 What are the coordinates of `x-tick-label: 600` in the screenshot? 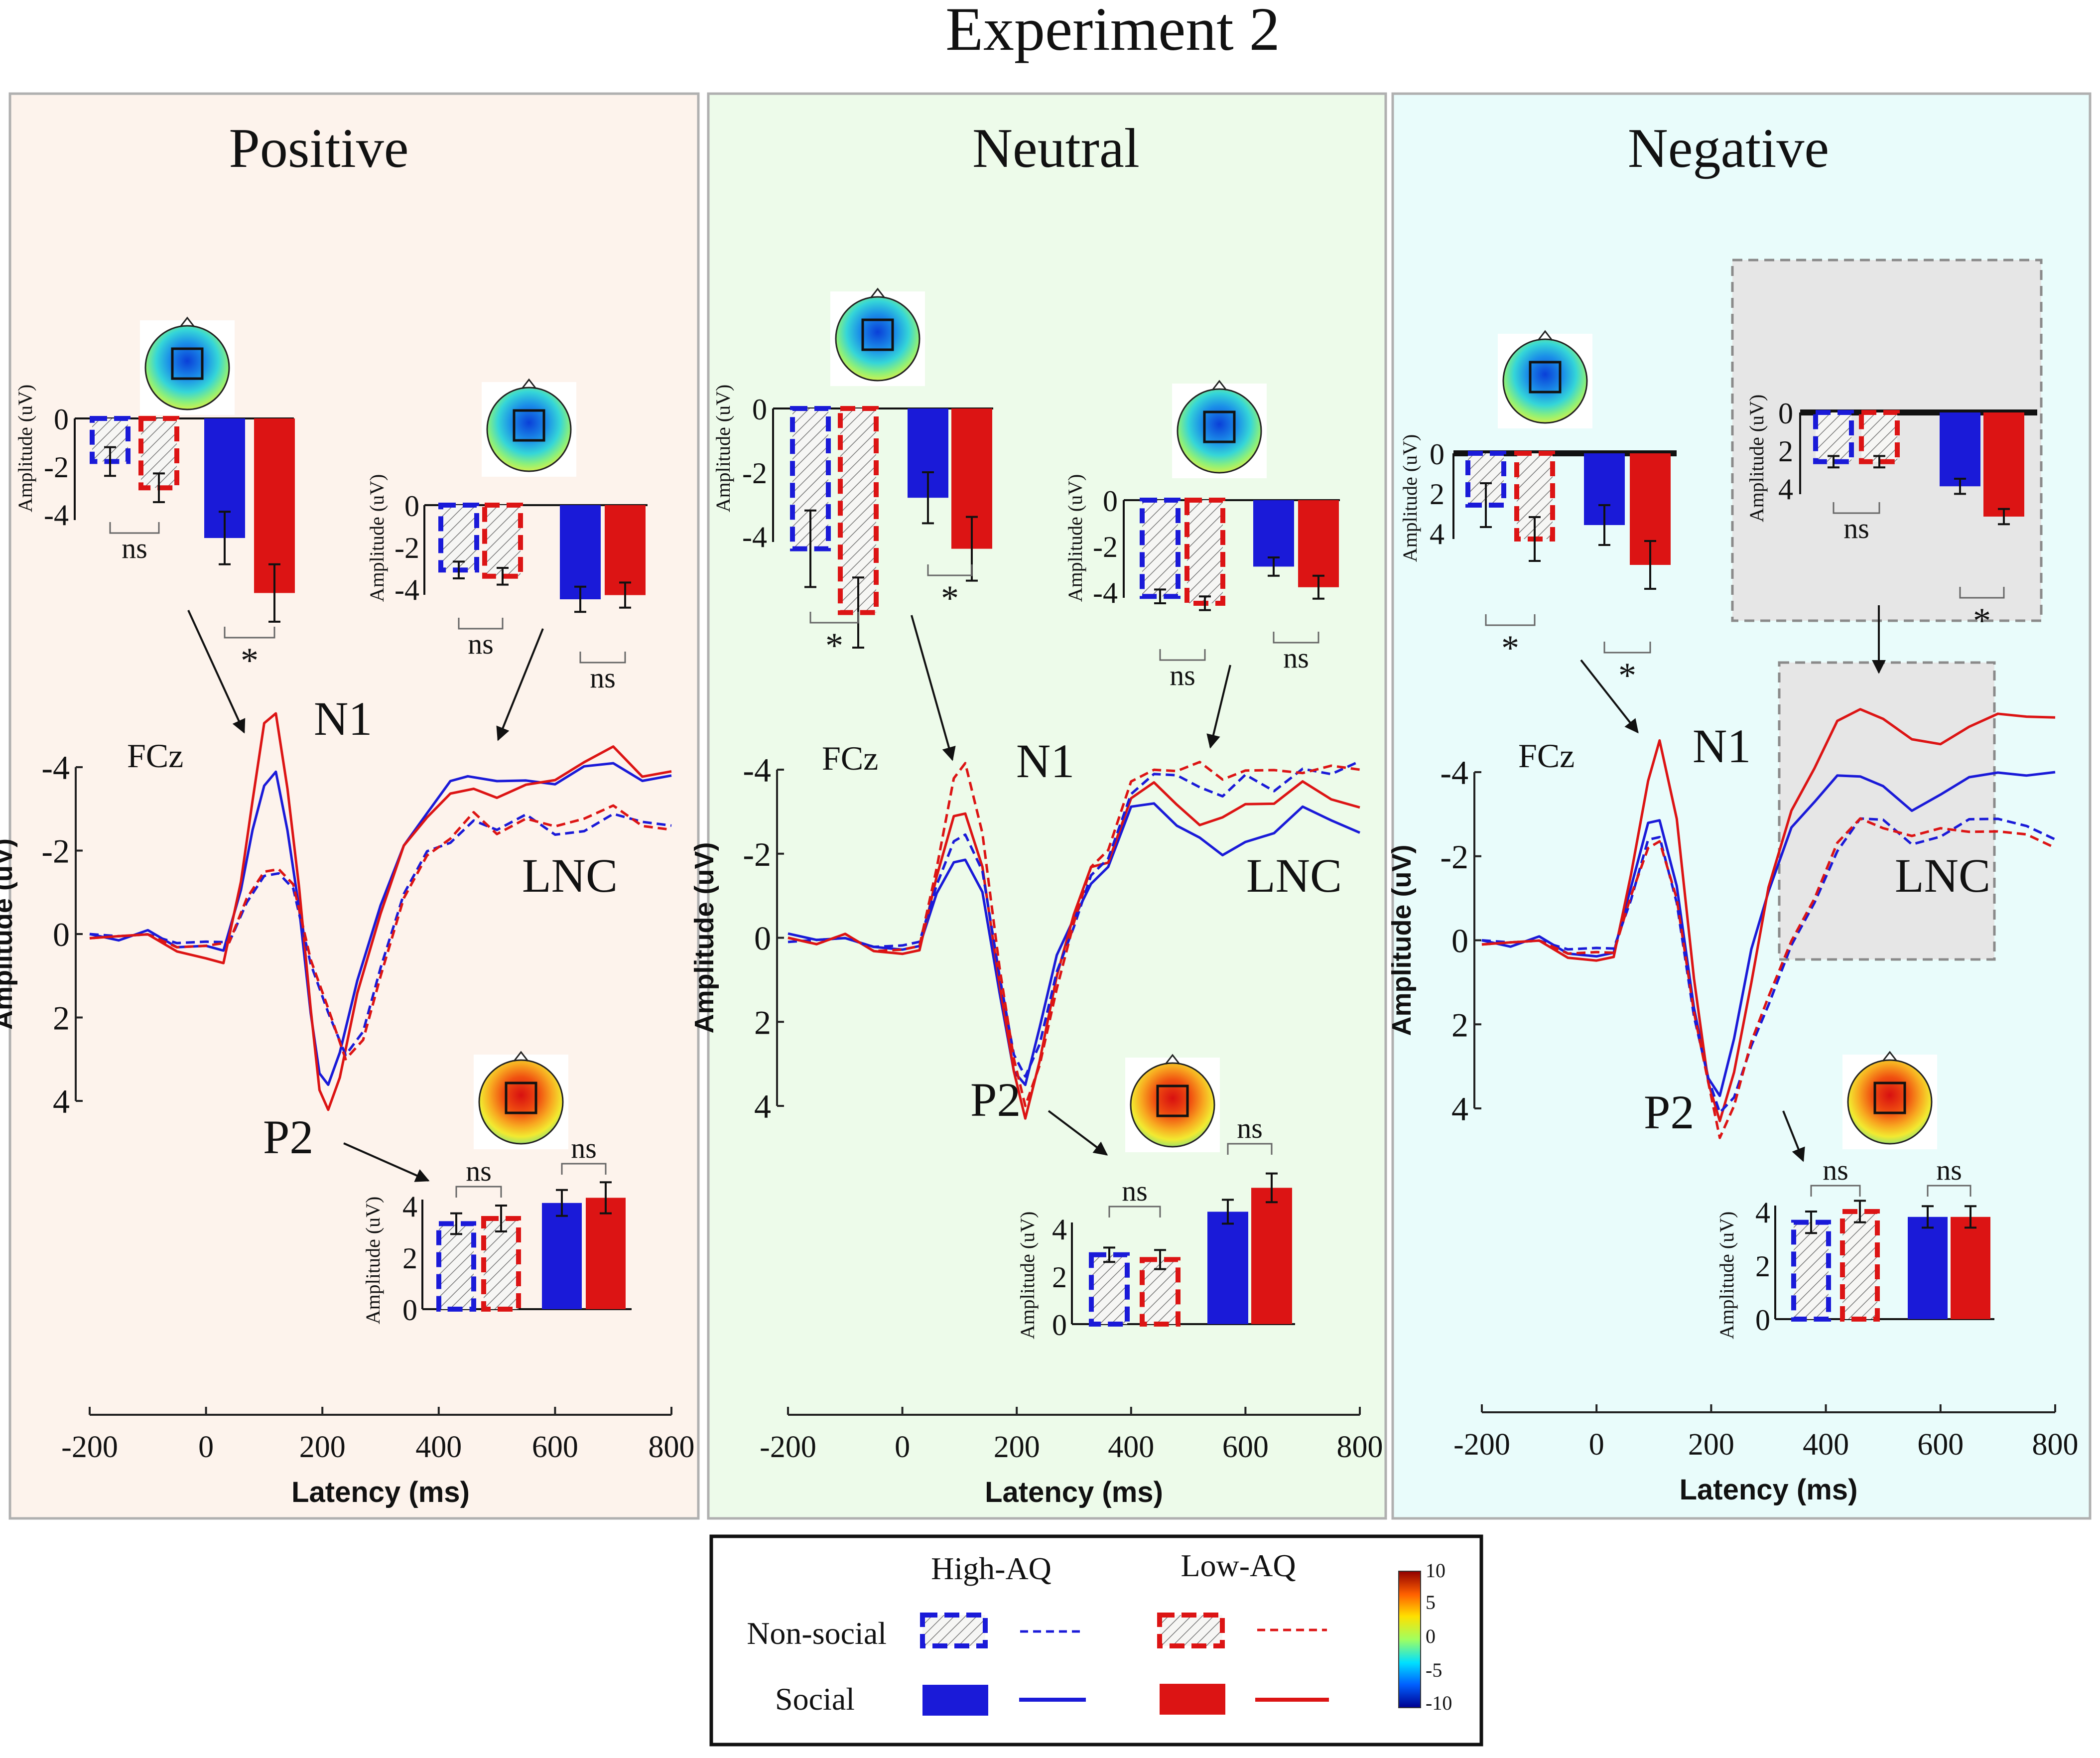 It's located at (1245, 1447).